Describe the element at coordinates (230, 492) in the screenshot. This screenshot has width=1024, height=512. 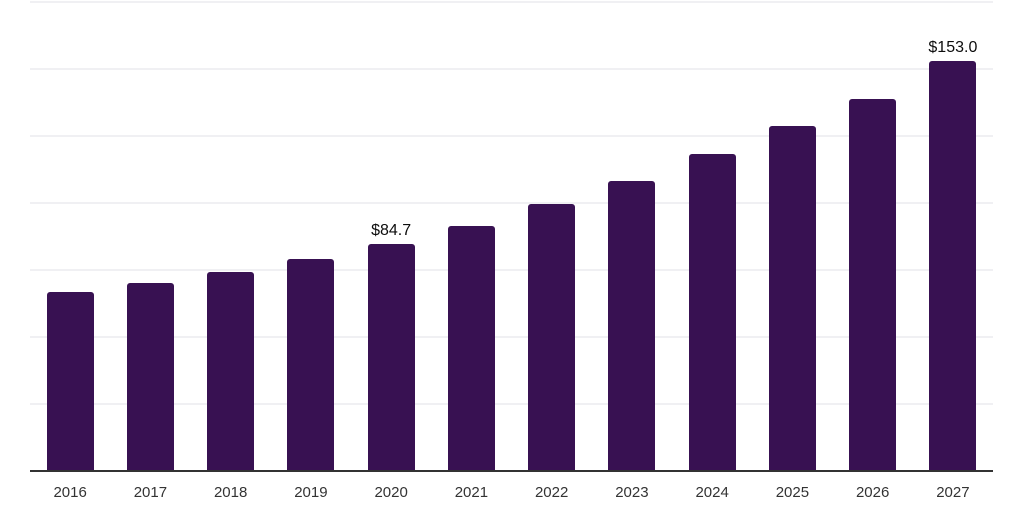
I see `x-tick-label-2018: 2018` at that location.